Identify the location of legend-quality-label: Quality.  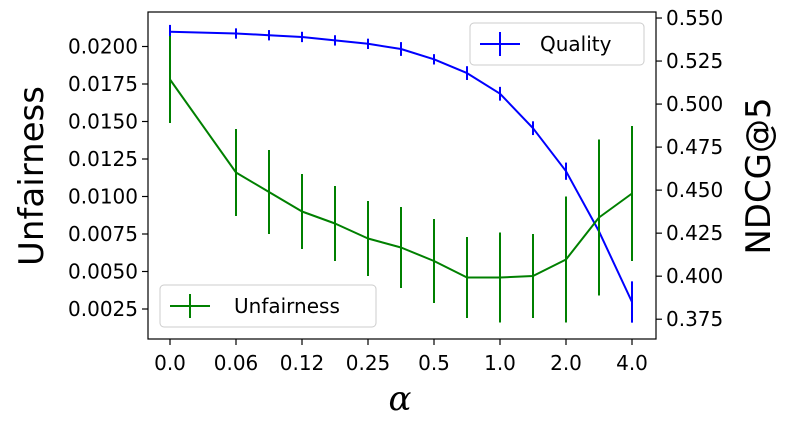
(576, 44).